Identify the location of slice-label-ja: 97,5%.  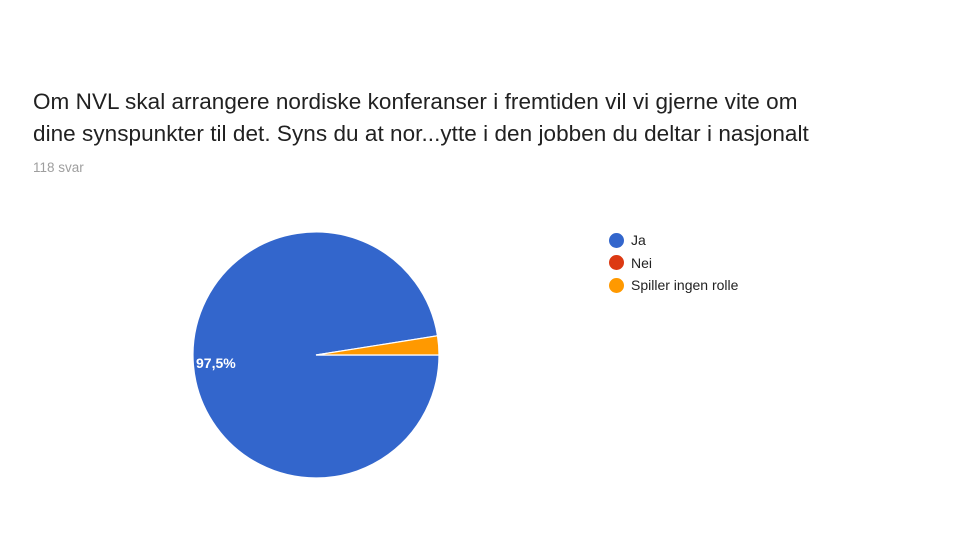
(216, 363).